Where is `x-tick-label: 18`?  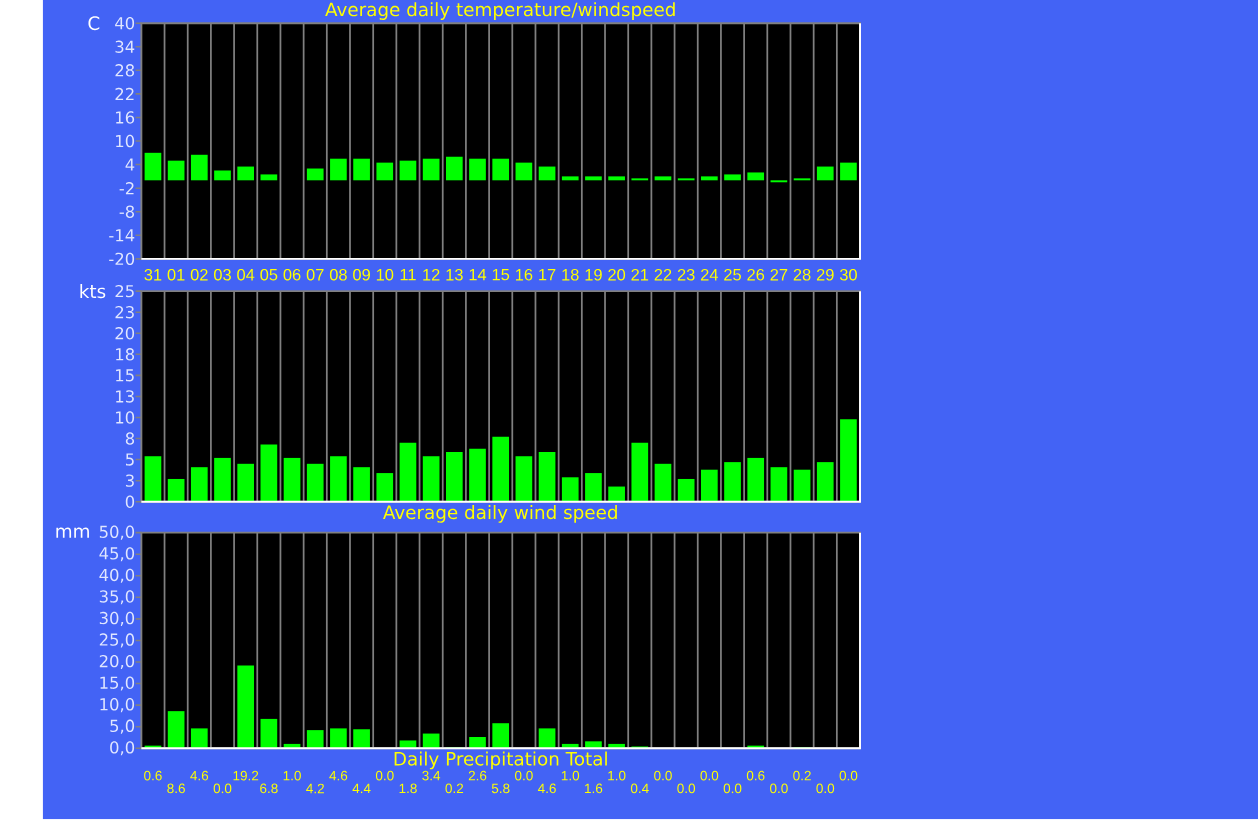 x-tick-label: 18 is located at coordinates (570, 275).